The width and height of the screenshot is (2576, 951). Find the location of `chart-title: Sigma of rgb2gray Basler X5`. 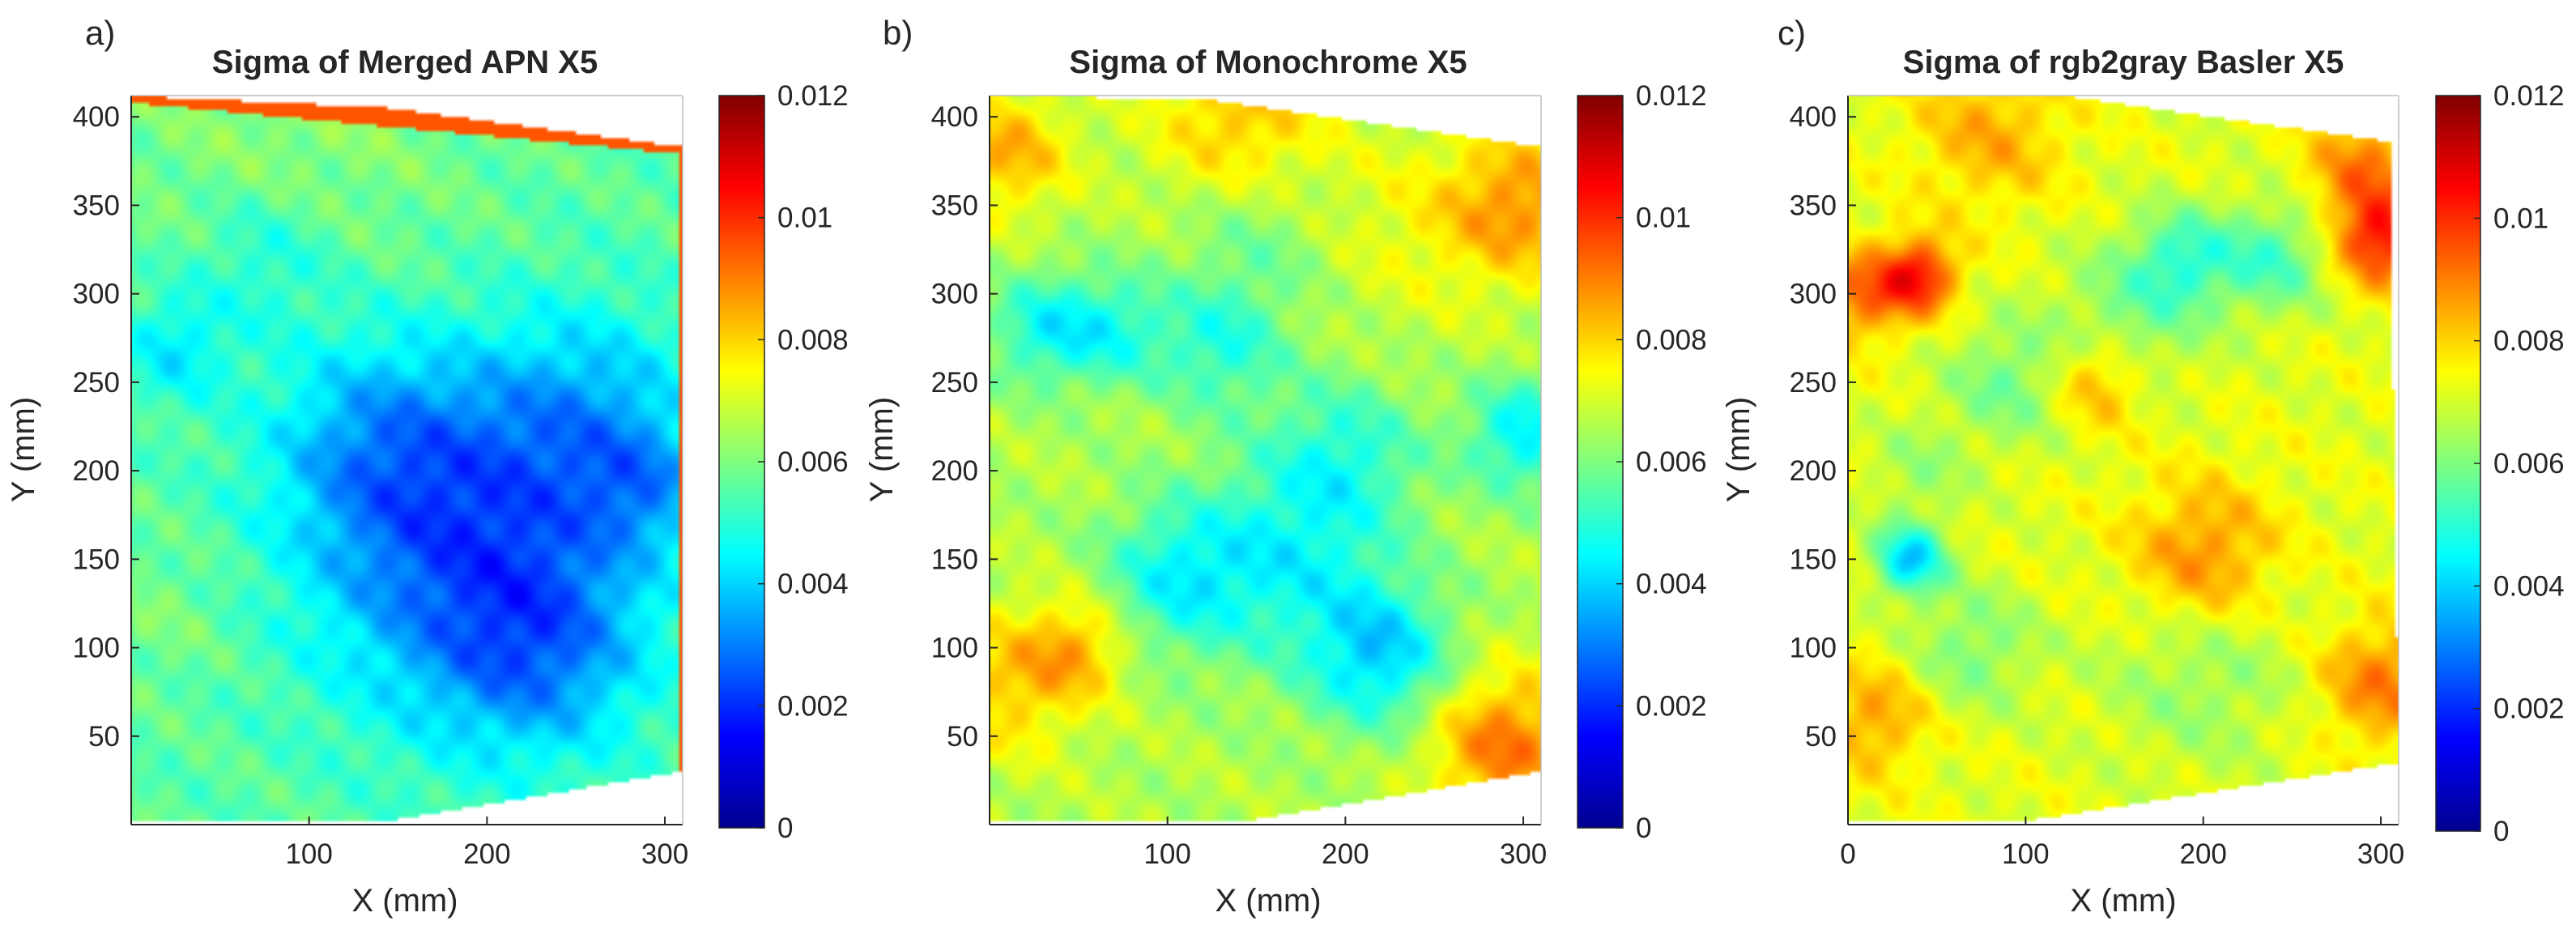

chart-title: Sigma of rgb2gray Basler X5 is located at coordinates (2123, 63).